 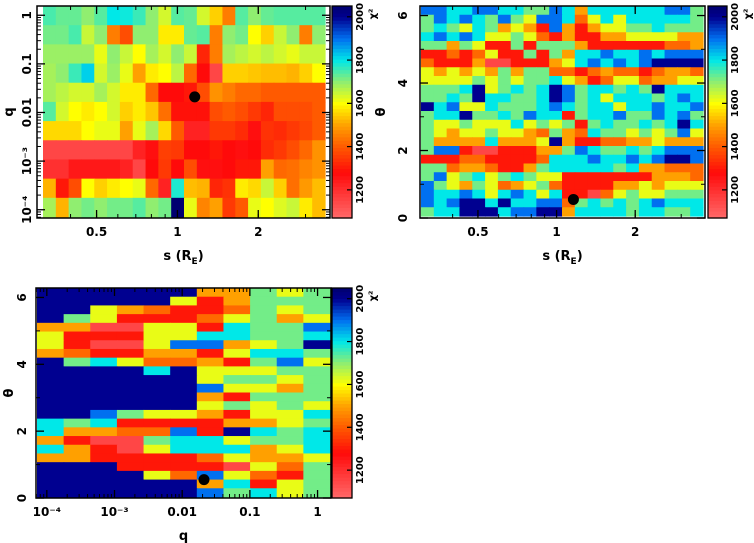 I want to click on y-tick-label: 10⁻⁴, so click(x=27, y=210).